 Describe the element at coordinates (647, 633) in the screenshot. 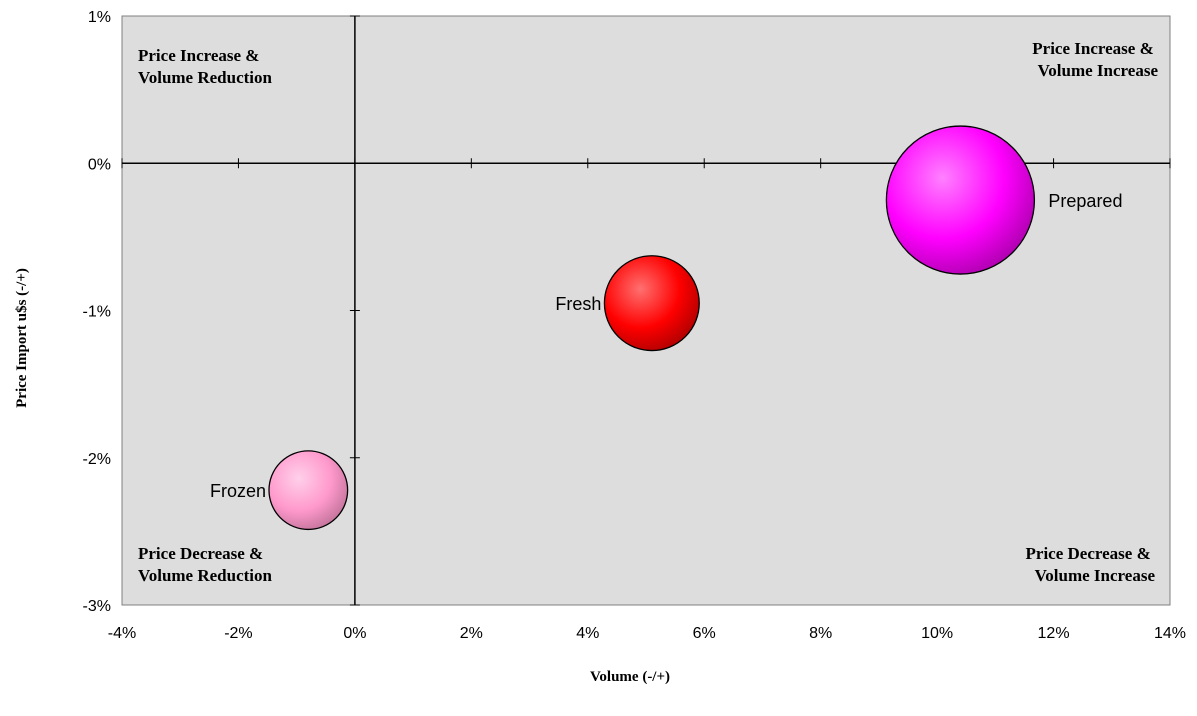

I see `x-tick-labels: -4% -2% 0% 2% 4% 6% 8% 10% 12% 14%` at that location.